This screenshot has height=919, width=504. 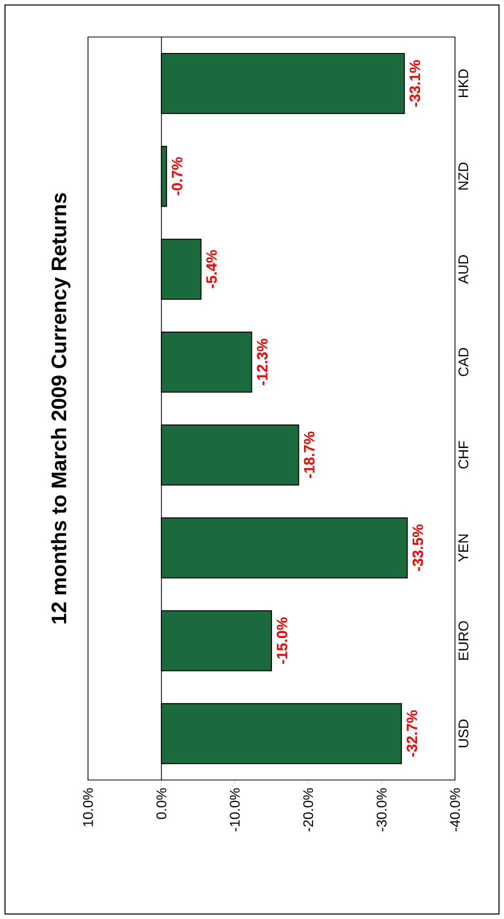 What do you see at coordinates (463, 362) in the screenshot?
I see `y-tick-label: CAD` at bounding box center [463, 362].